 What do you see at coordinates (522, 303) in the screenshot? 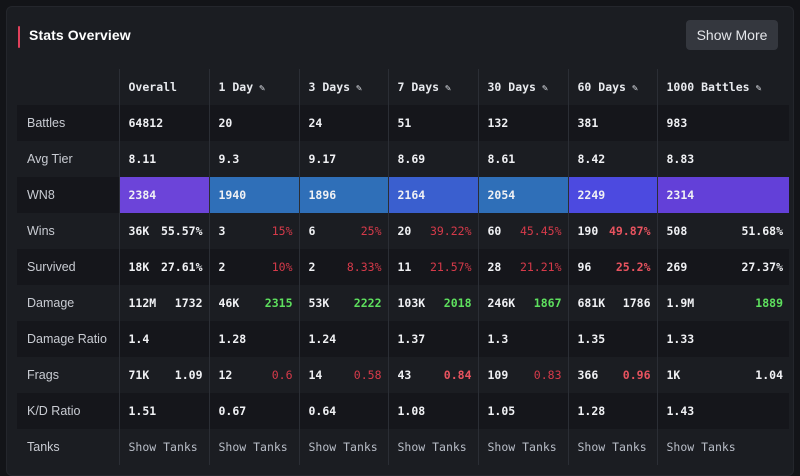
I see `damage-30-days: 246K 1867` at bounding box center [522, 303].